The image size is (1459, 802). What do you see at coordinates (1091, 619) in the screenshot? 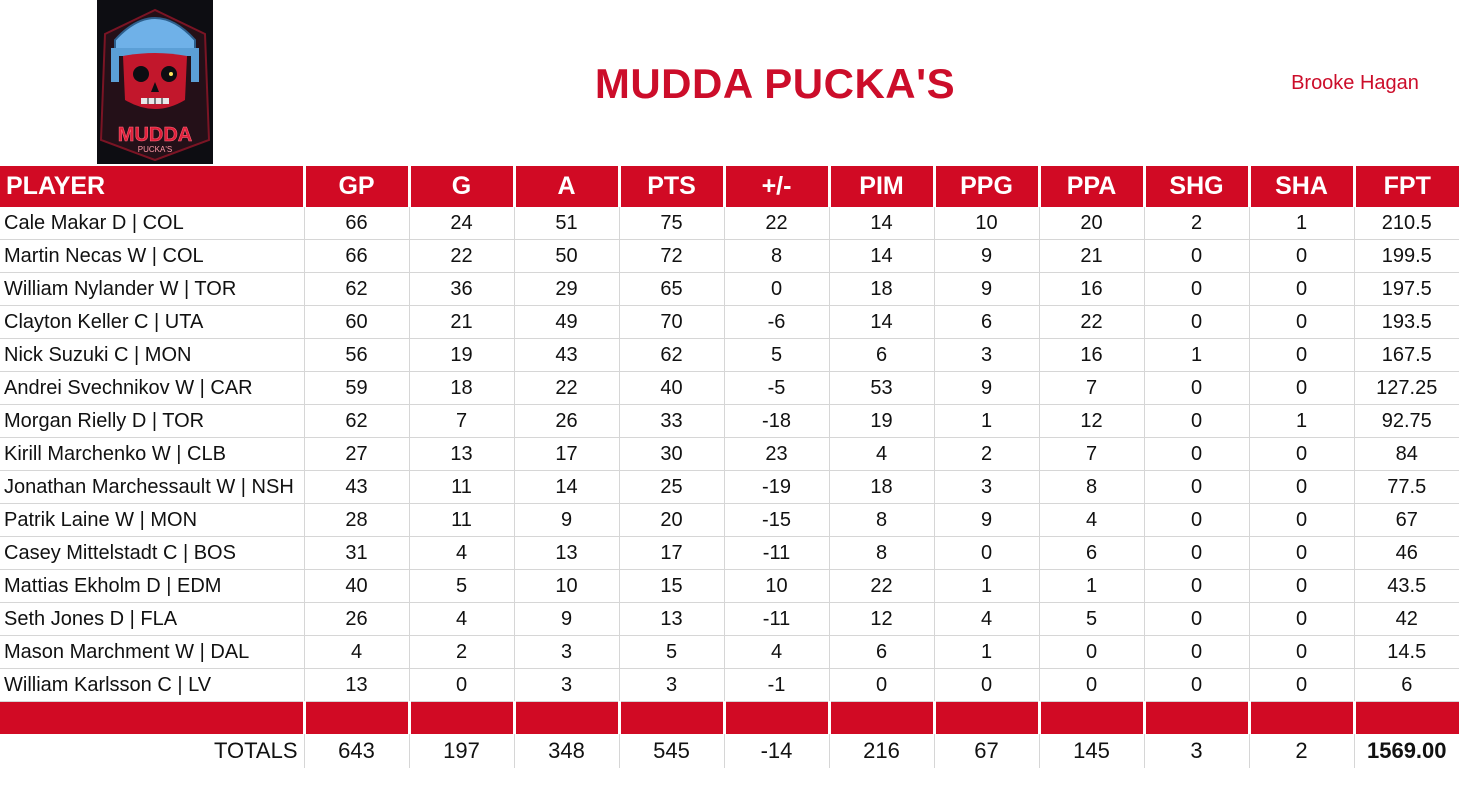
I see `cell-ppa: 5` at bounding box center [1091, 619].